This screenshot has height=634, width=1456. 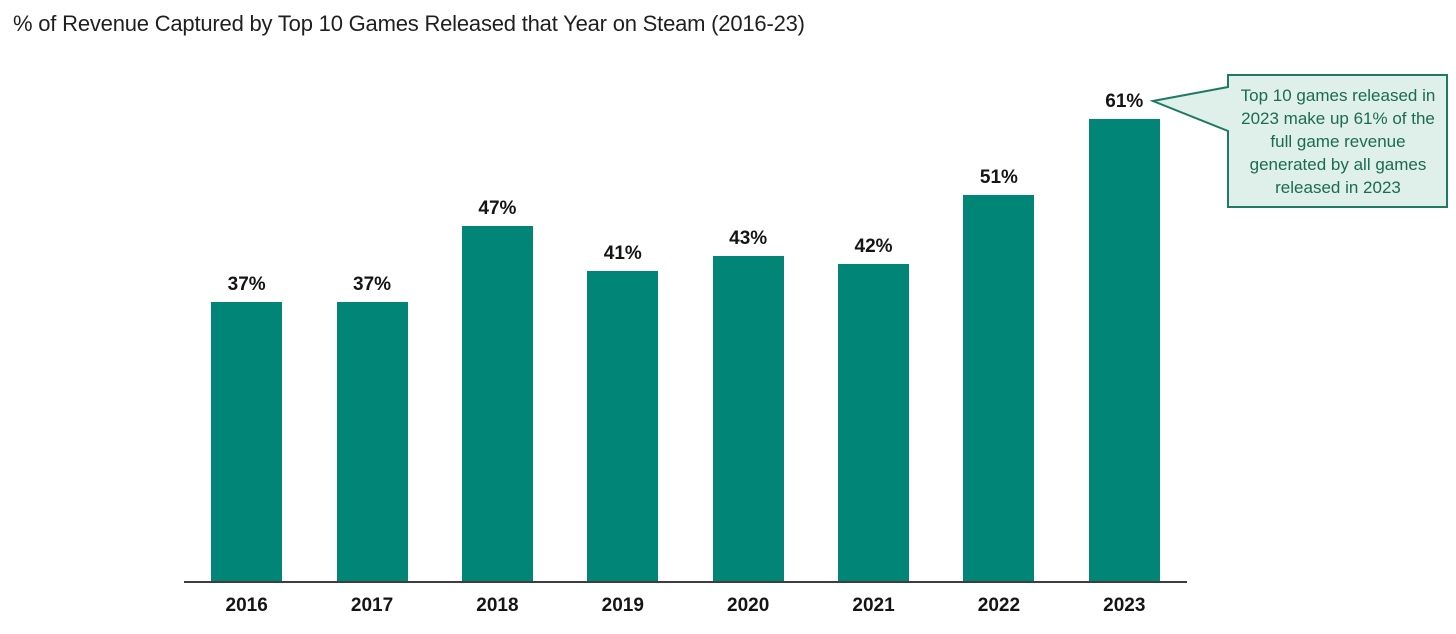 What do you see at coordinates (748, 419) in the screenshot?
I see `bar-2020` at bounding box center [748, 419].